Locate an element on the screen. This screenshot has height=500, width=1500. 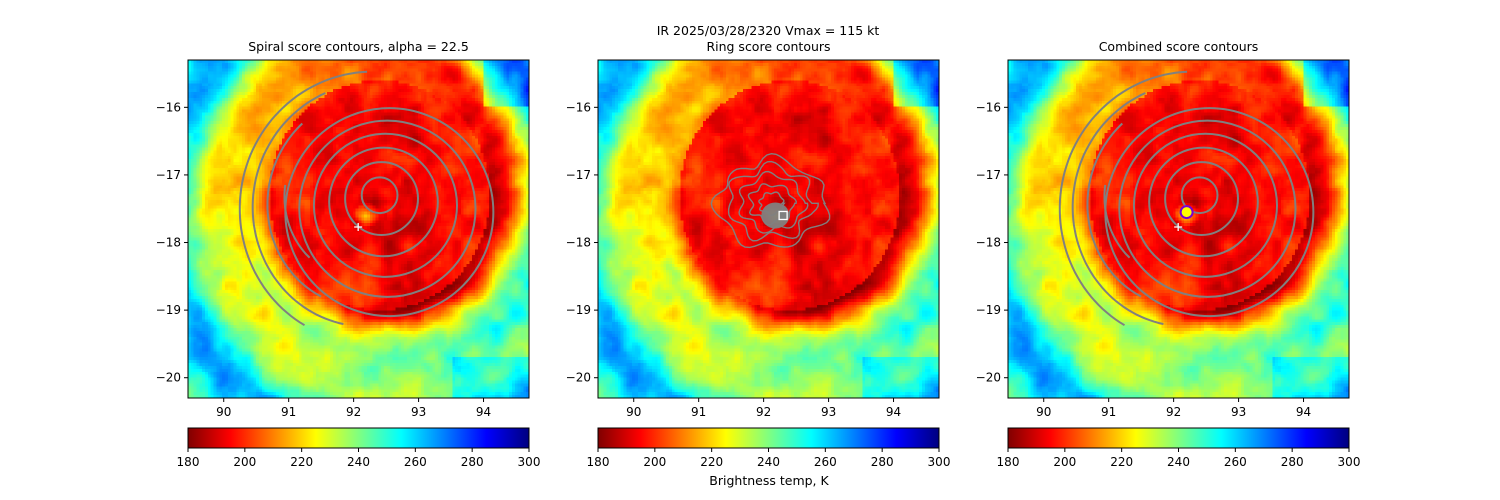
ring-score-core is located at coordinates (775, 215).